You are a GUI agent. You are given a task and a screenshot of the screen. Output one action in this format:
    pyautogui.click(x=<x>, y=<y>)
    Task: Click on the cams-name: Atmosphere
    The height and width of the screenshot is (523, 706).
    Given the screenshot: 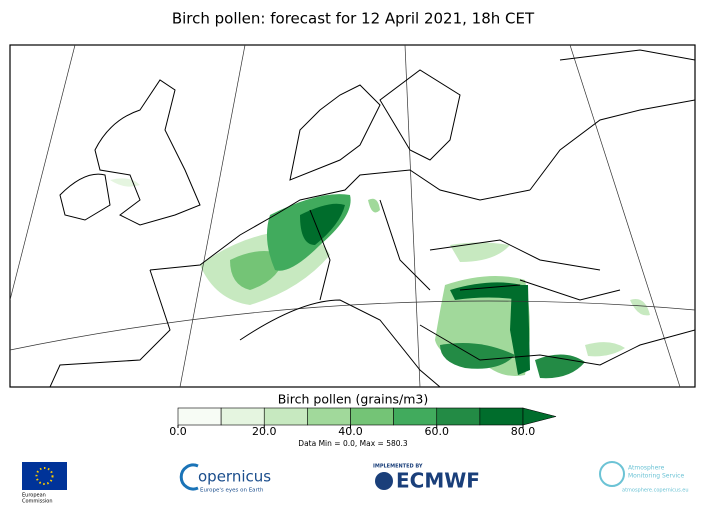 What is the action you would take?
    pyautogui.click(x=646, y=468)
    